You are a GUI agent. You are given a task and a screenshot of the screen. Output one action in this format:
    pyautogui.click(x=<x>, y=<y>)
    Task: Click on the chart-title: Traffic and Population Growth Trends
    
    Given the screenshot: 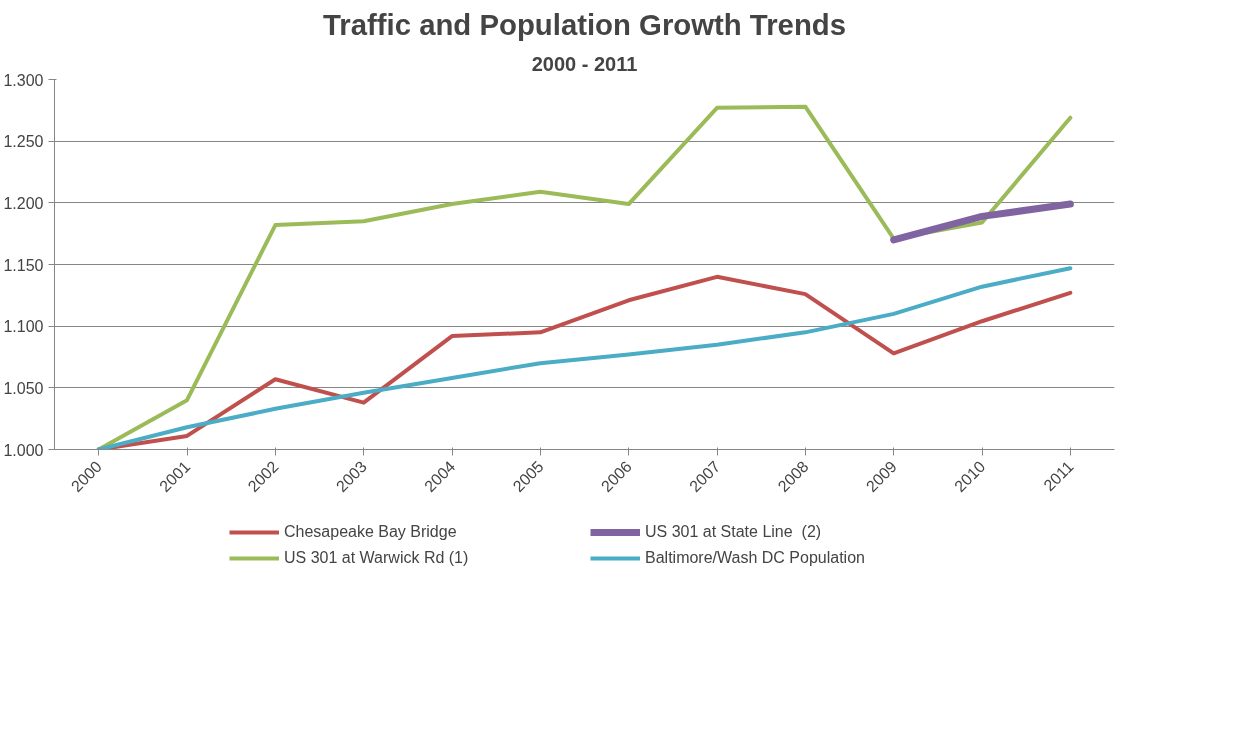 What is the action you would take?
    pyautogui.click(x=584, y=24)
    